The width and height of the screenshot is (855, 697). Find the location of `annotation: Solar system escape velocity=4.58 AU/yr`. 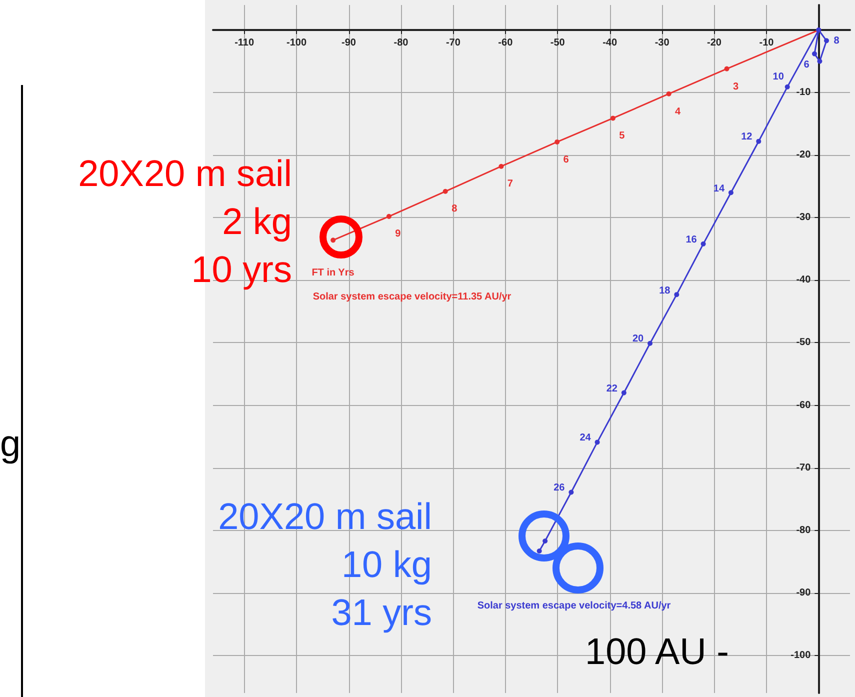

annotation: Solar system escape velocity=4.58 AU/yr is located at coordinates (574, 606).